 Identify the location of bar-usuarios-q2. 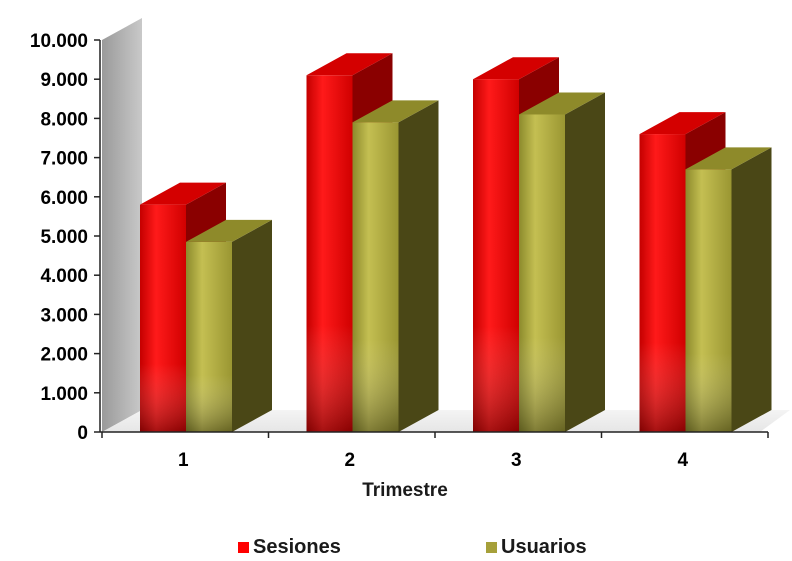
(395, 266).